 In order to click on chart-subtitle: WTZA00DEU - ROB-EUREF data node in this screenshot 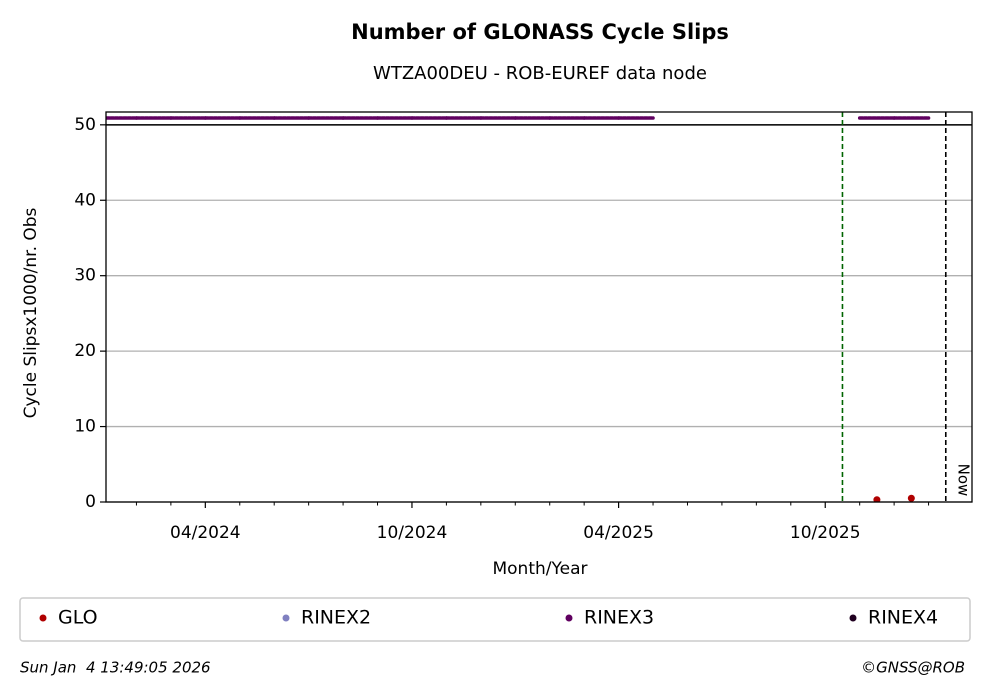, I will do `click(540, 73)`.